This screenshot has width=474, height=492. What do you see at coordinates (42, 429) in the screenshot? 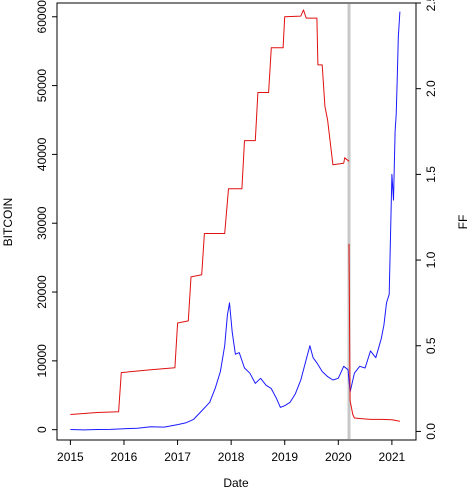
I see `y-left-tick-label: 0` at bounding box center [42, 429].